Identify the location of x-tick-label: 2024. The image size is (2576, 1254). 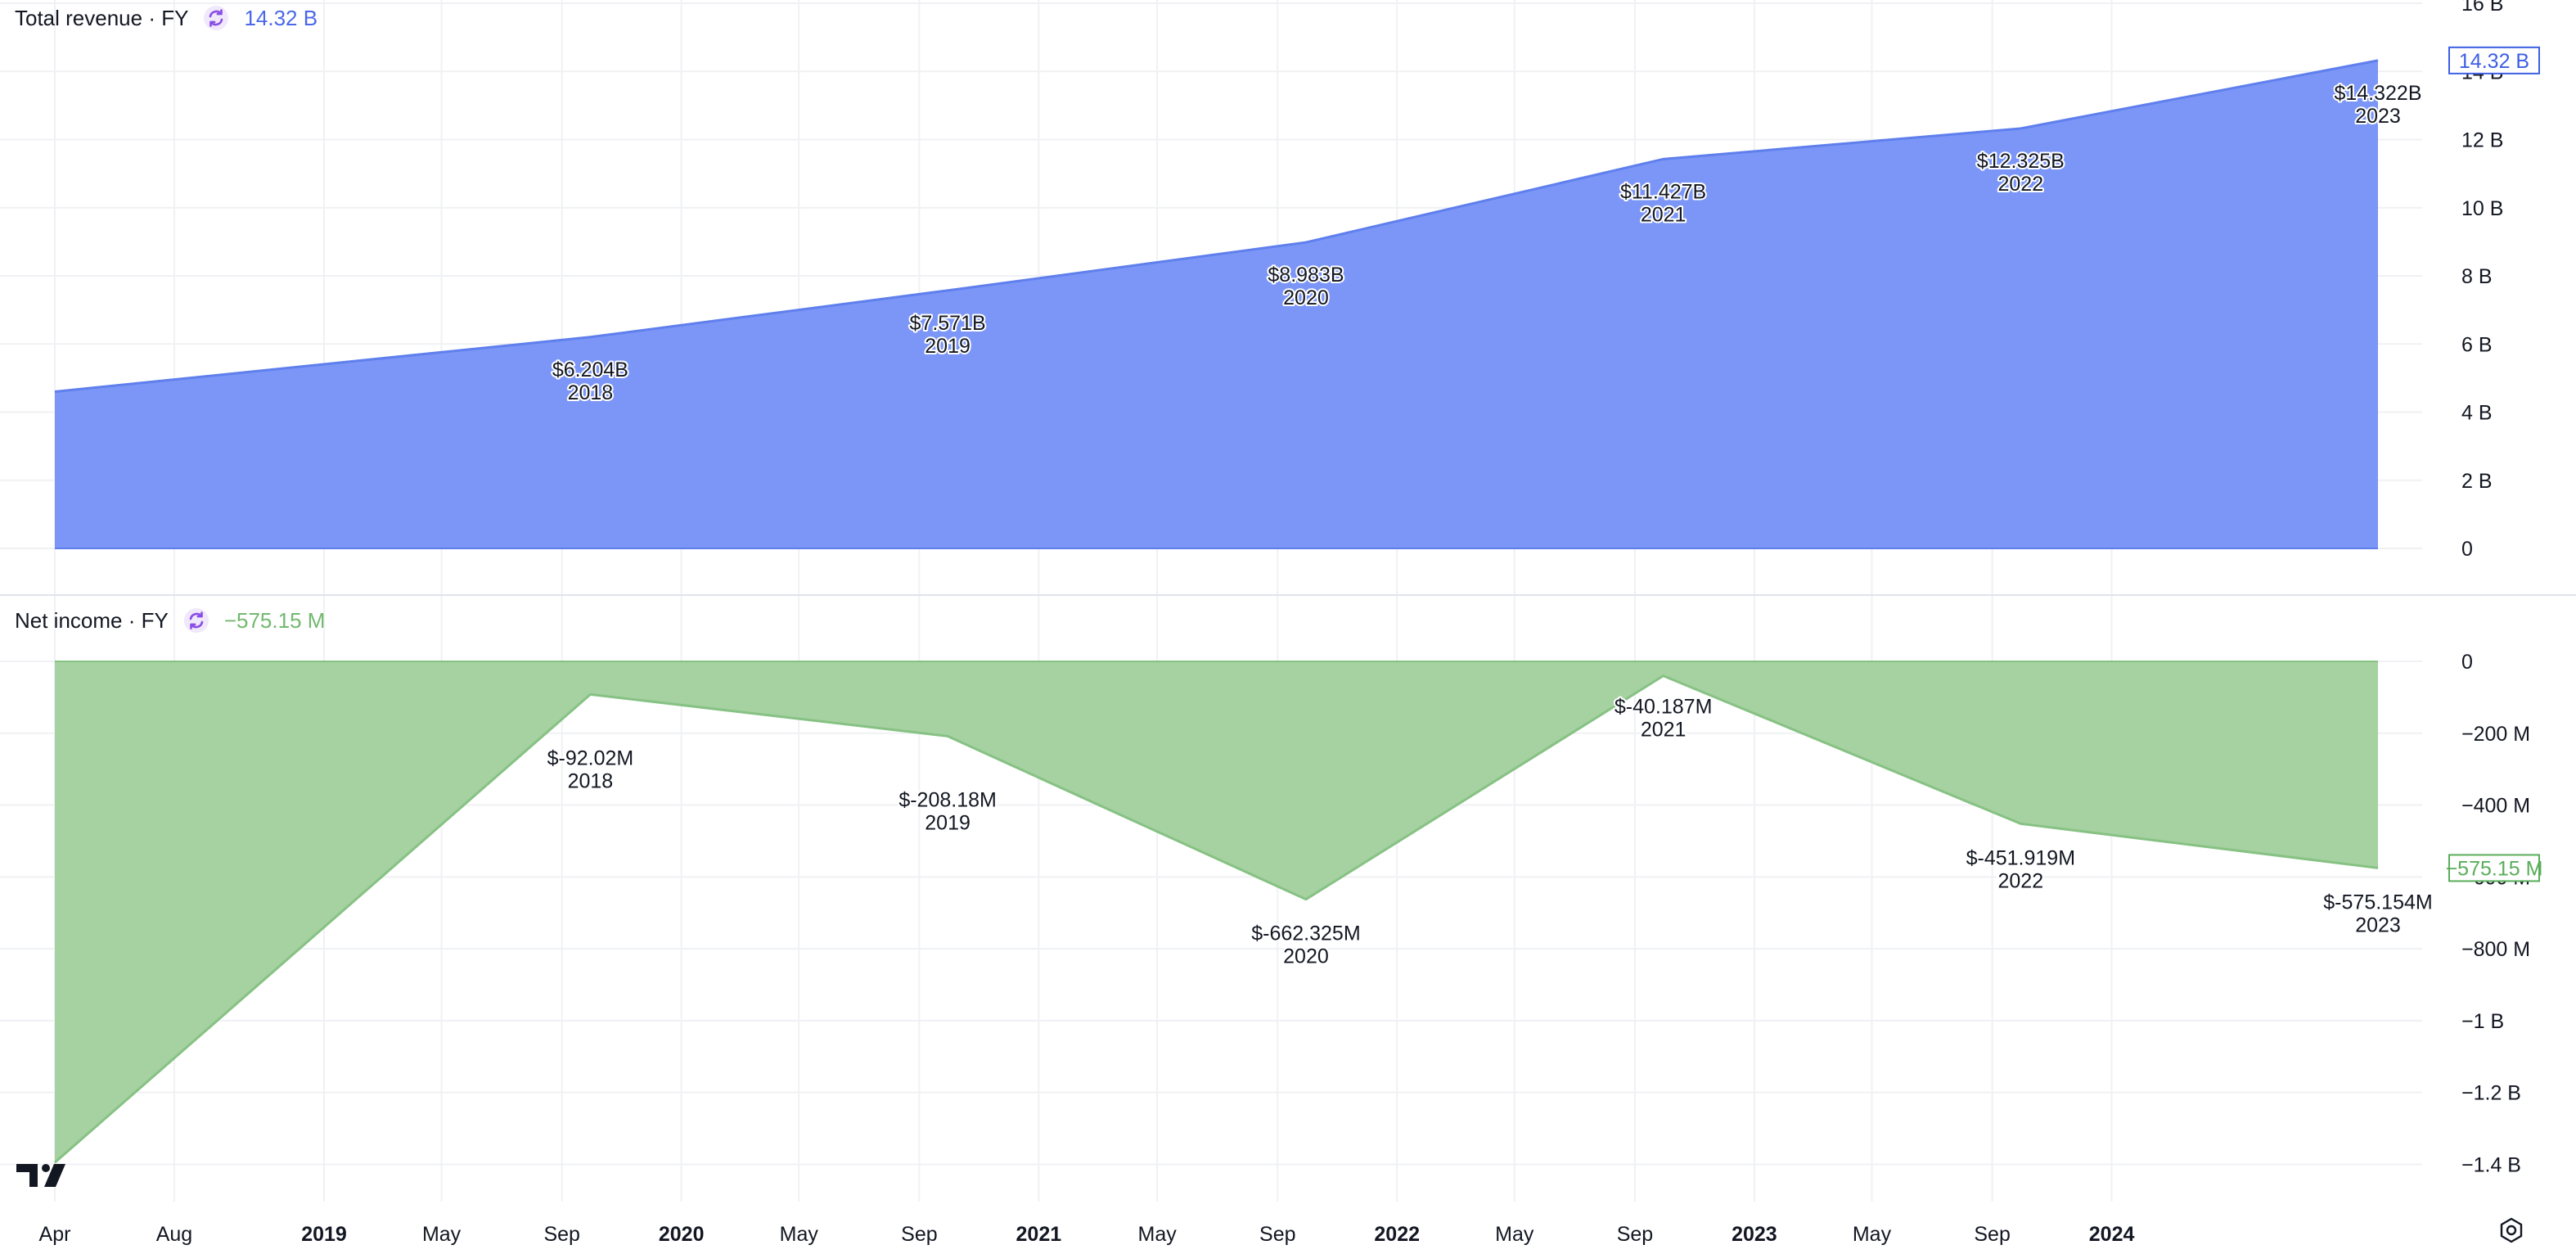
(2112, 1235).